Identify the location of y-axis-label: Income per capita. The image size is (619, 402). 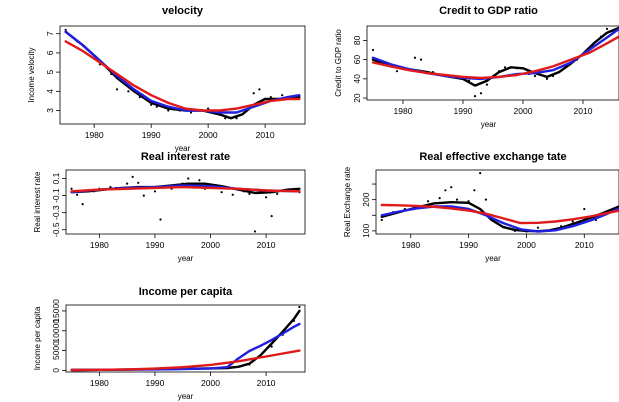
(37, 338).